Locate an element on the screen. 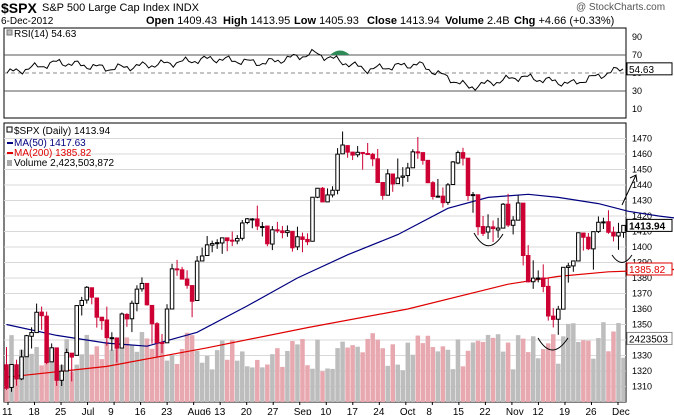 The height and width of the screenshot is (415, 674). rsi-tick-label: 30 is located at coordinates (637, 91).